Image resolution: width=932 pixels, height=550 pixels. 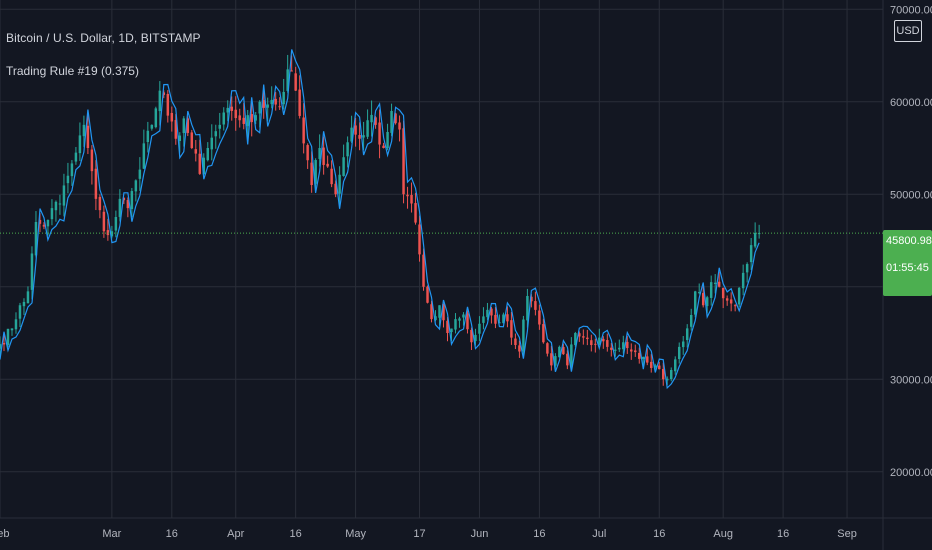 I want to click on y-tick-label: 70000.00, so click(x=911, y=10).